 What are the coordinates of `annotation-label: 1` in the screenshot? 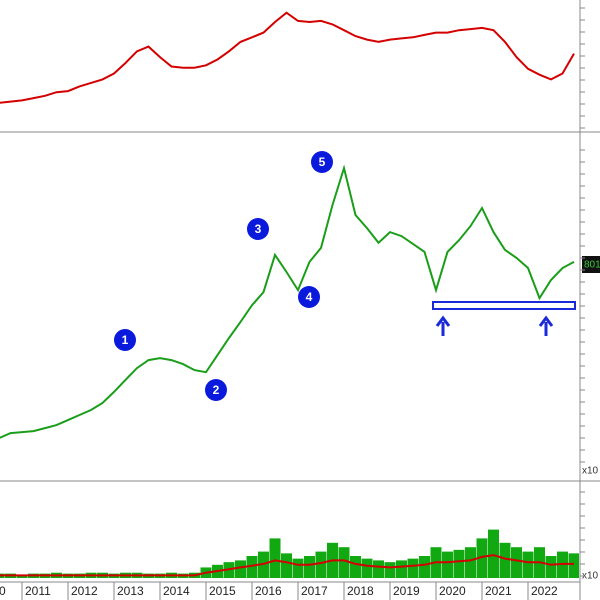 It's located at (125, 340).